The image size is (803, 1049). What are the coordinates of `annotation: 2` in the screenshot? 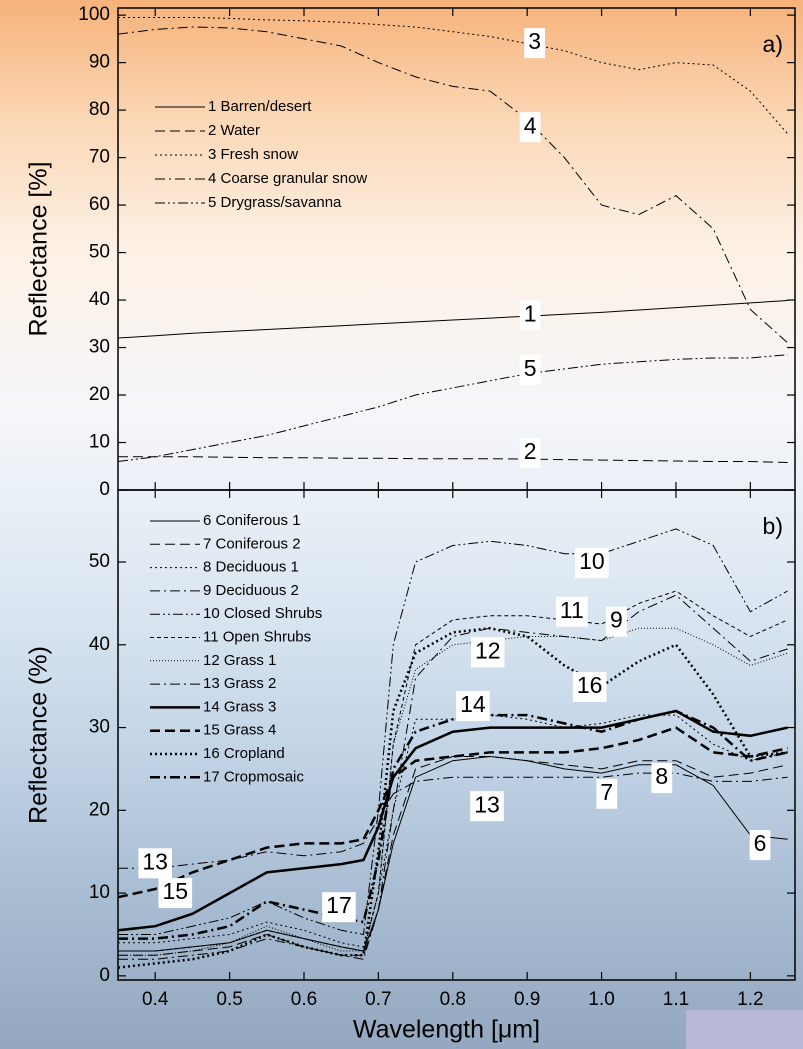 It's located at (530, 451).